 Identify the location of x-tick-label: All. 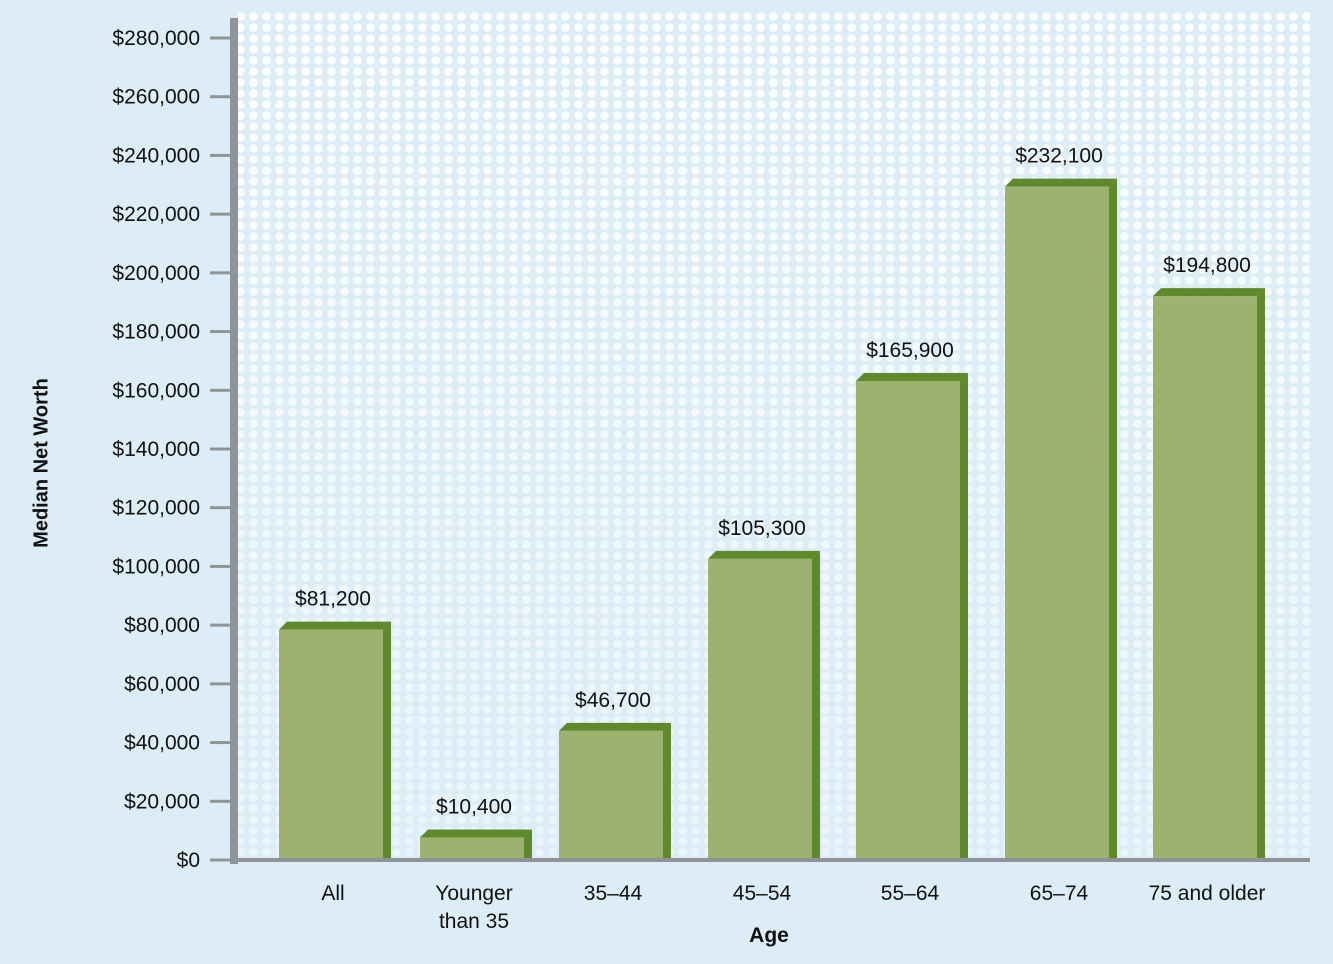
(332, 893).